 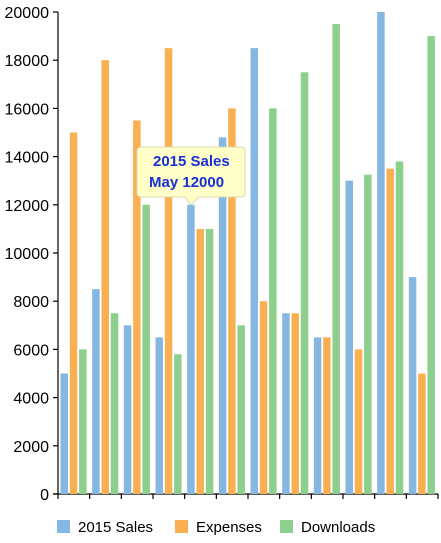 I want to click on bar-downloads-mar, so click(x=146, y=349).